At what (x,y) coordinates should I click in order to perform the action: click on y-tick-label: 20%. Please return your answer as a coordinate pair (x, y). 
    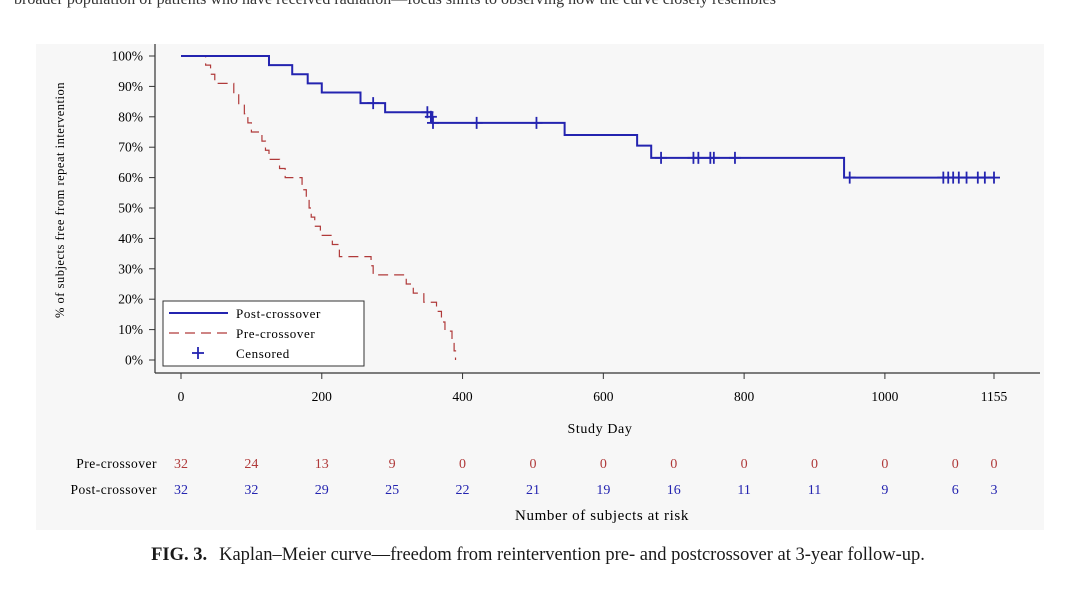
    Looking at the image, I should click on (130, 299).